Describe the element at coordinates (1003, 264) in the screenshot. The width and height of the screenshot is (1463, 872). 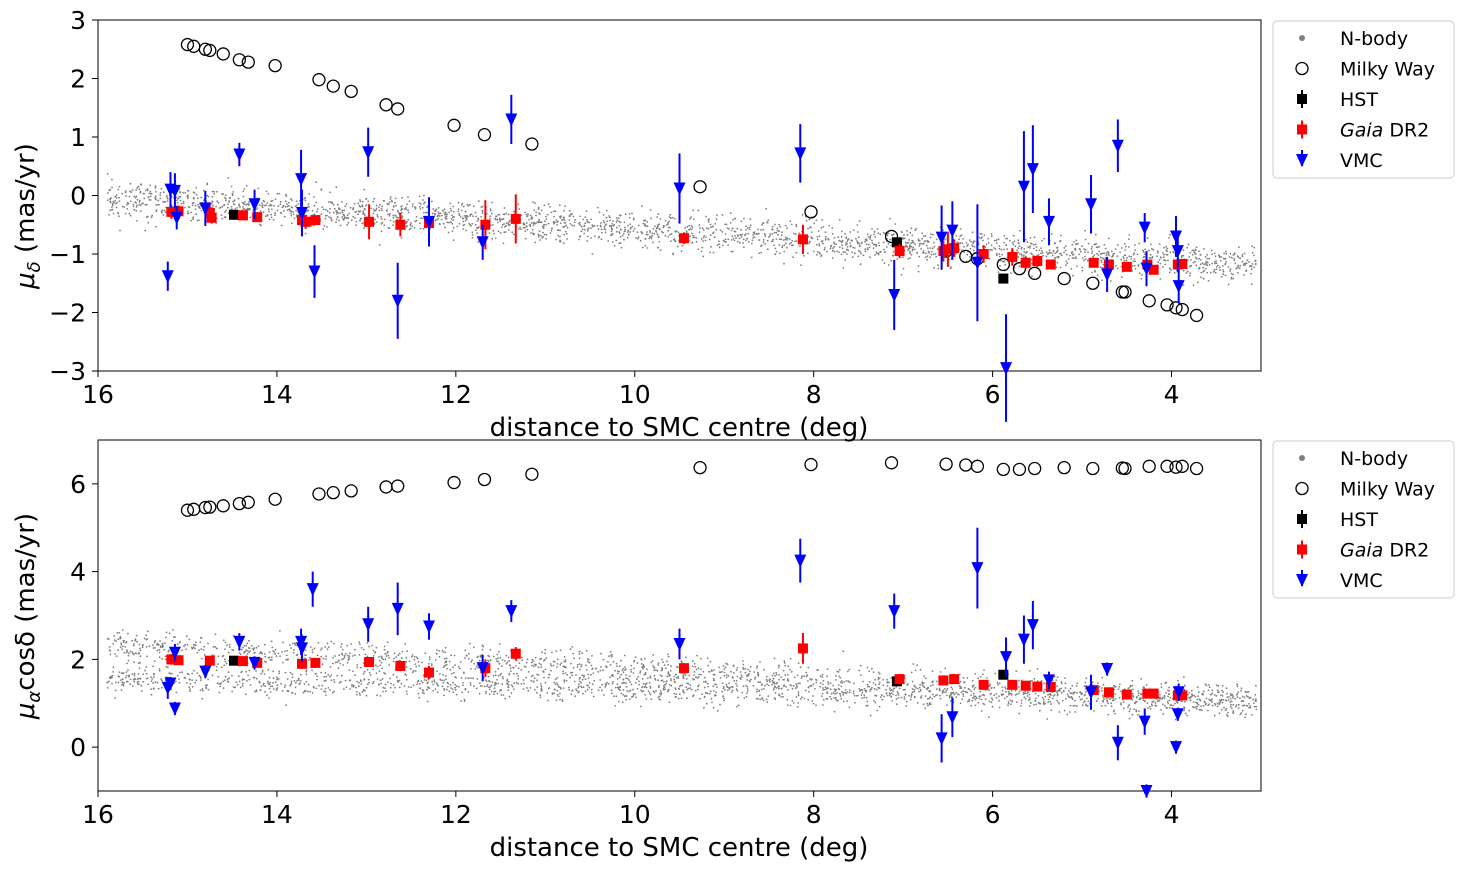
I see `milkyway-point` at that location.